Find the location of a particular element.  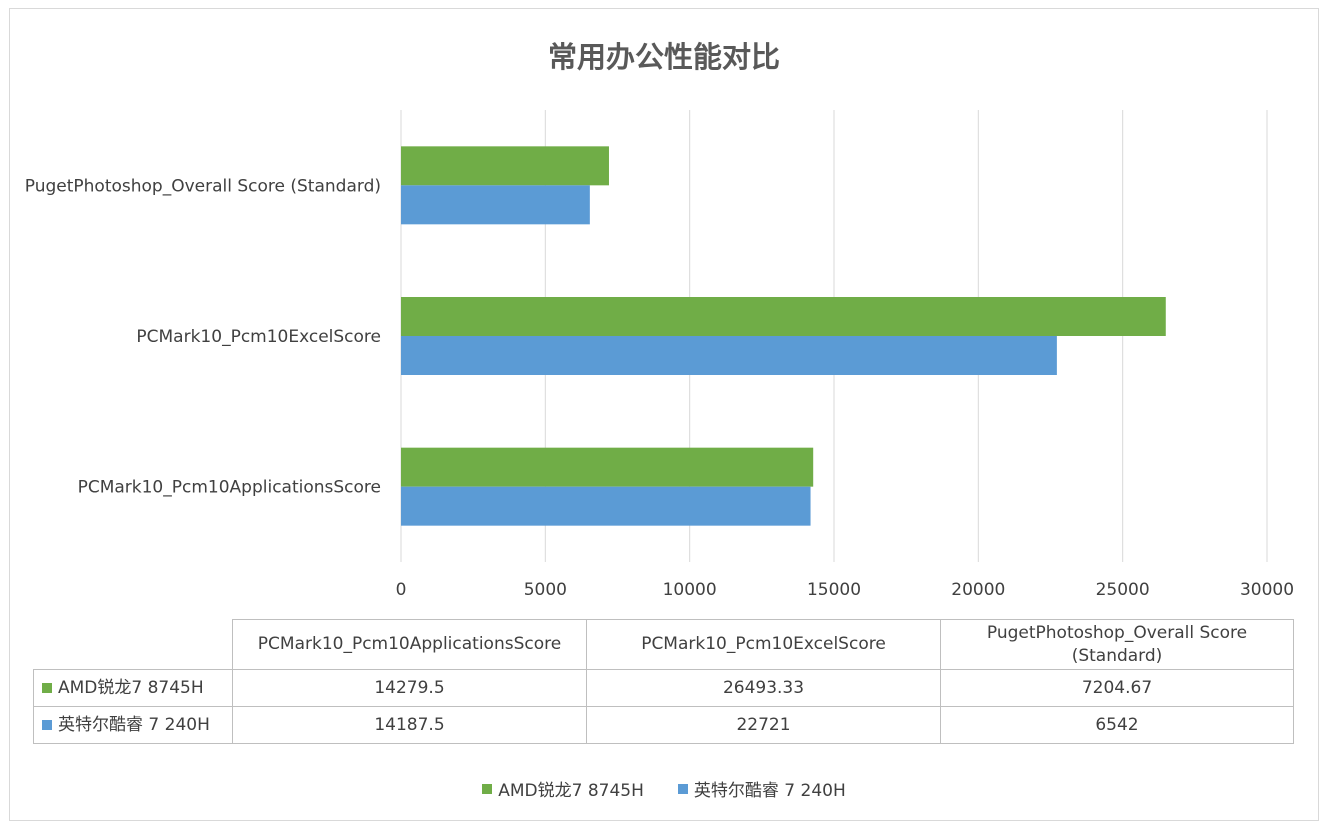

x-tick-label: 25000 is located at coordinates (1123, 590).